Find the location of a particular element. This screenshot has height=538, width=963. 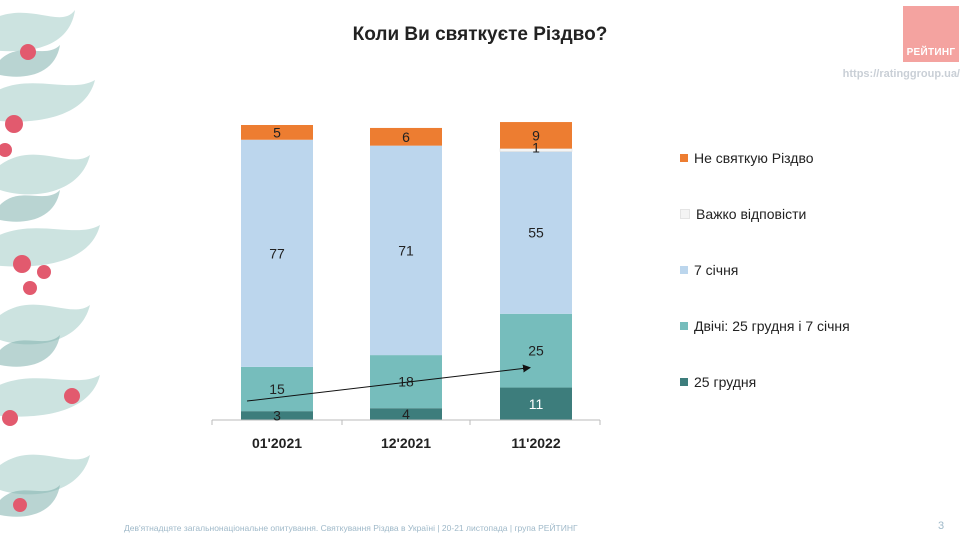

legend-item-0: Не святкую Різдво is located at coordinates (747, 158).